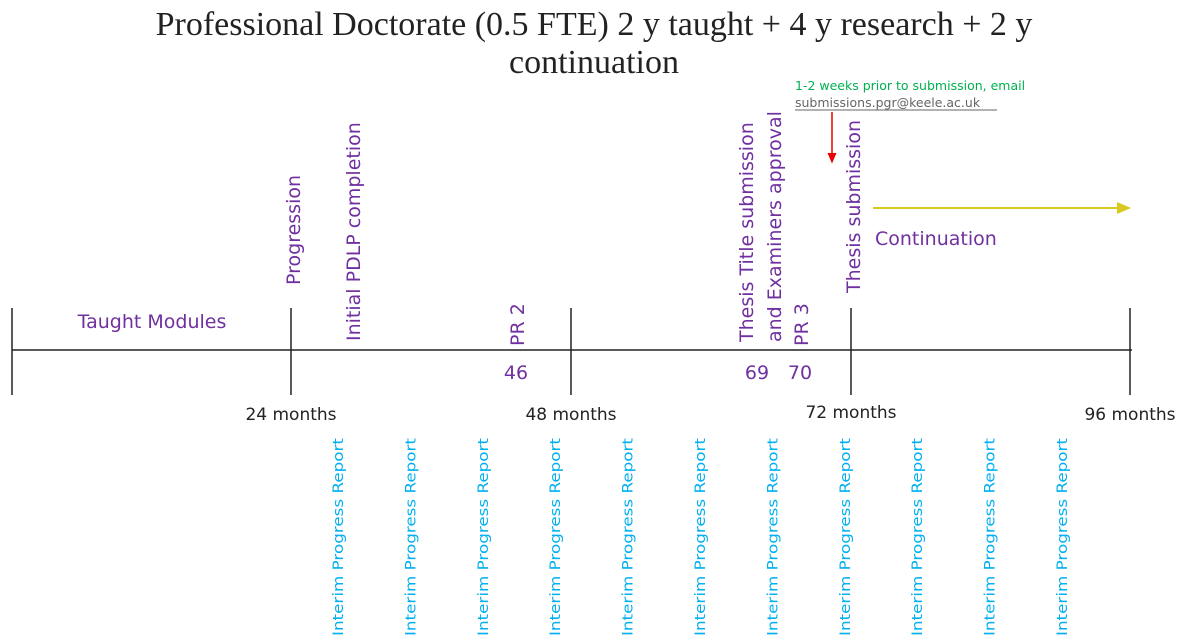  What do you see at coordinates (294, 230) in the screenshot?
I see `milestone-label: Progression` at bounding box center [294, 230].